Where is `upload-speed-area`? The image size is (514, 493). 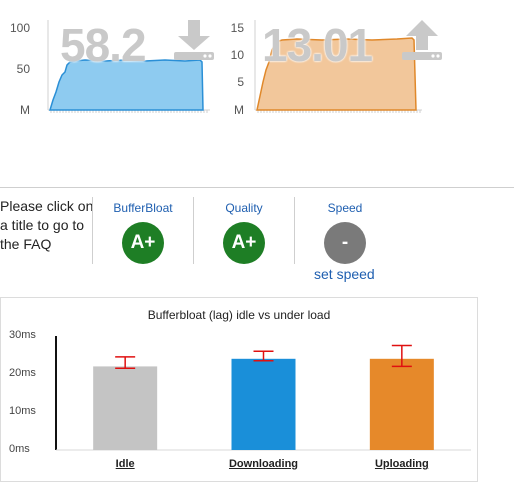 upload-speed-area is located at coordinates (336, 74).